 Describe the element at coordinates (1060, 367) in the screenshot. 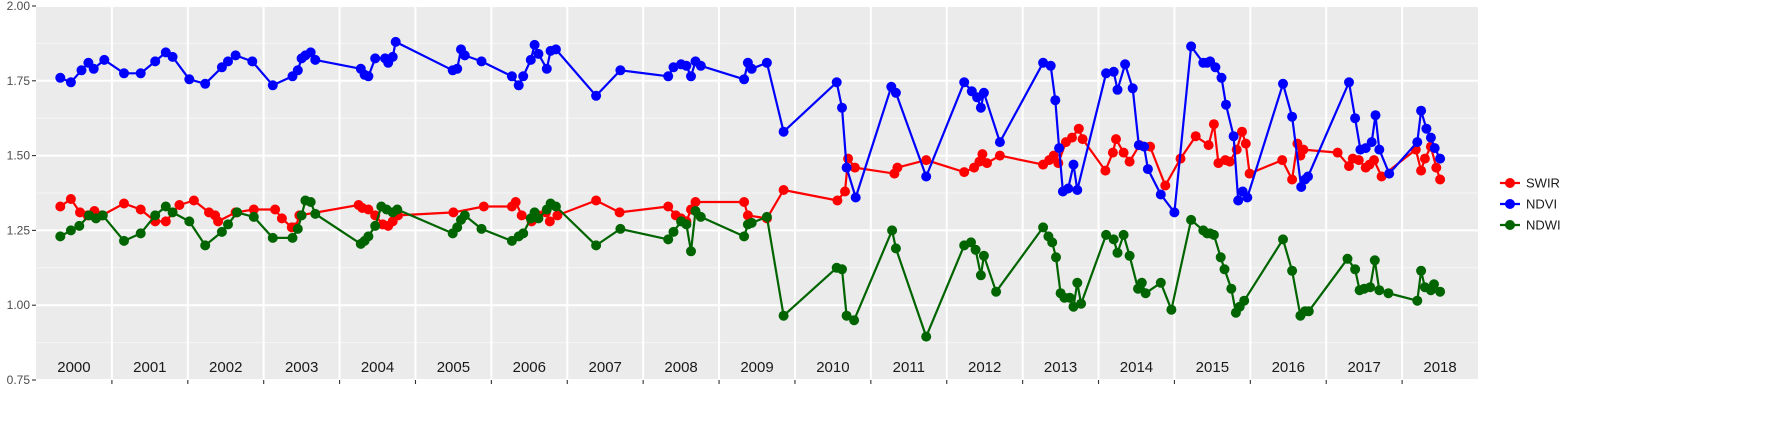

I see `year-label: 2013` at that location.